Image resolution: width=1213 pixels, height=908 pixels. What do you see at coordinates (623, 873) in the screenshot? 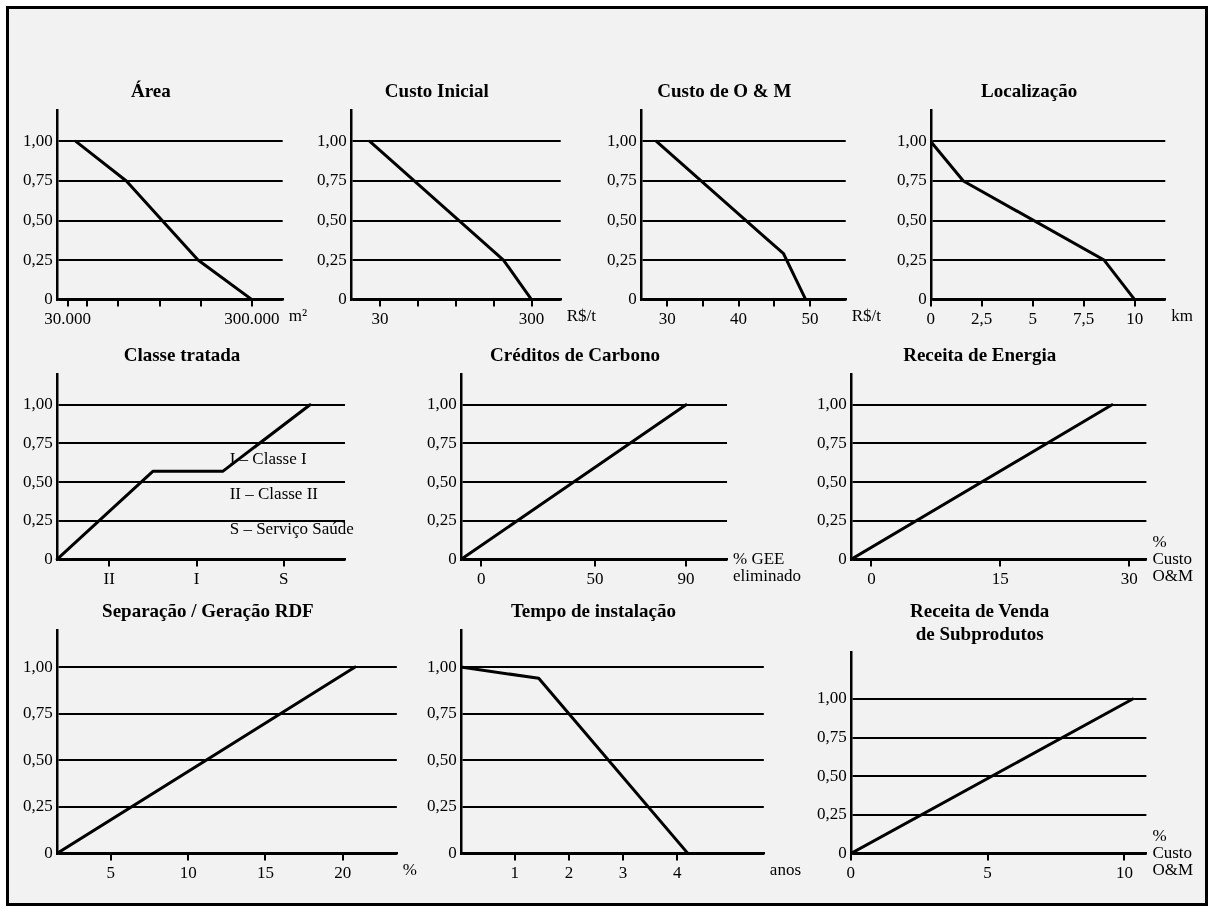
I see `x-tick-label: 3` at bounding box center [623, 873].